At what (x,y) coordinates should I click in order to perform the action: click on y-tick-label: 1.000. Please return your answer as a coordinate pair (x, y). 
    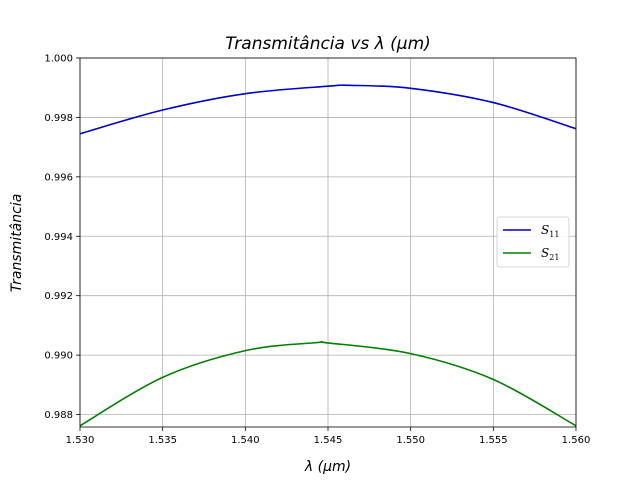
    Looking at the image, I should click on (58, 59).